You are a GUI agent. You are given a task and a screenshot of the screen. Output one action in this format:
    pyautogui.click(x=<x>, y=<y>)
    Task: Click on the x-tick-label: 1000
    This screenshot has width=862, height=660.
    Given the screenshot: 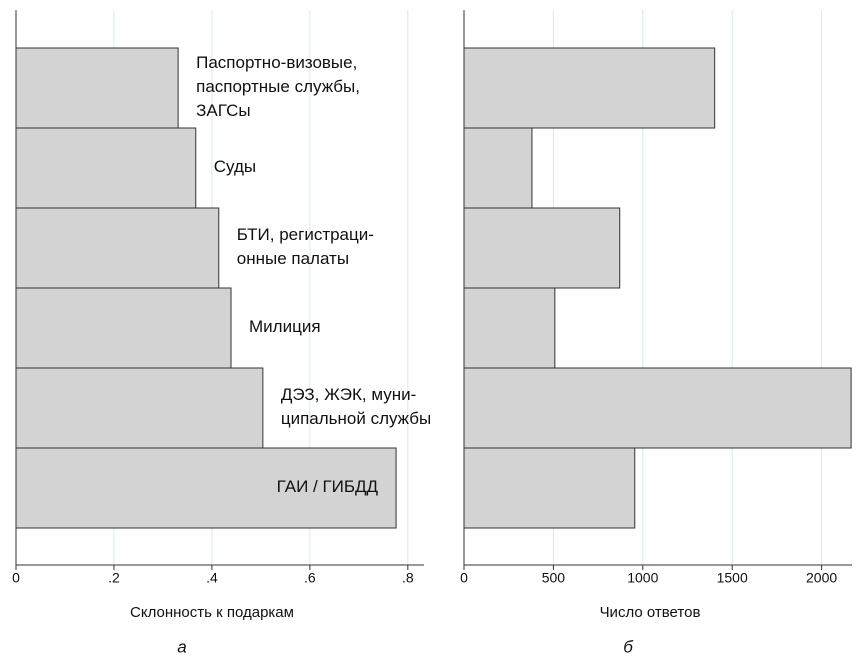 What is the action you would take?
    pyautogui.click(x=642, y=578)
    